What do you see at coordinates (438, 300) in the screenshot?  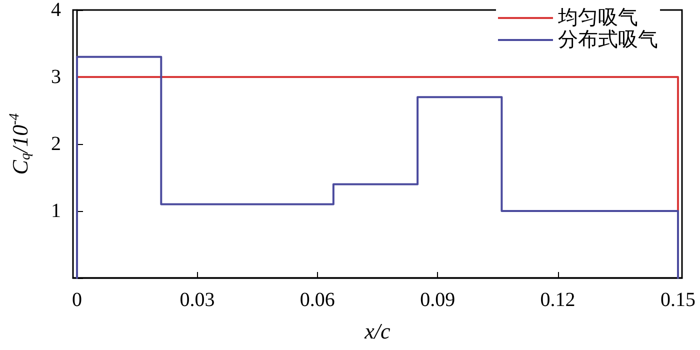 I see `x-tick-label: 0.09` at bounding box center [438, 300].